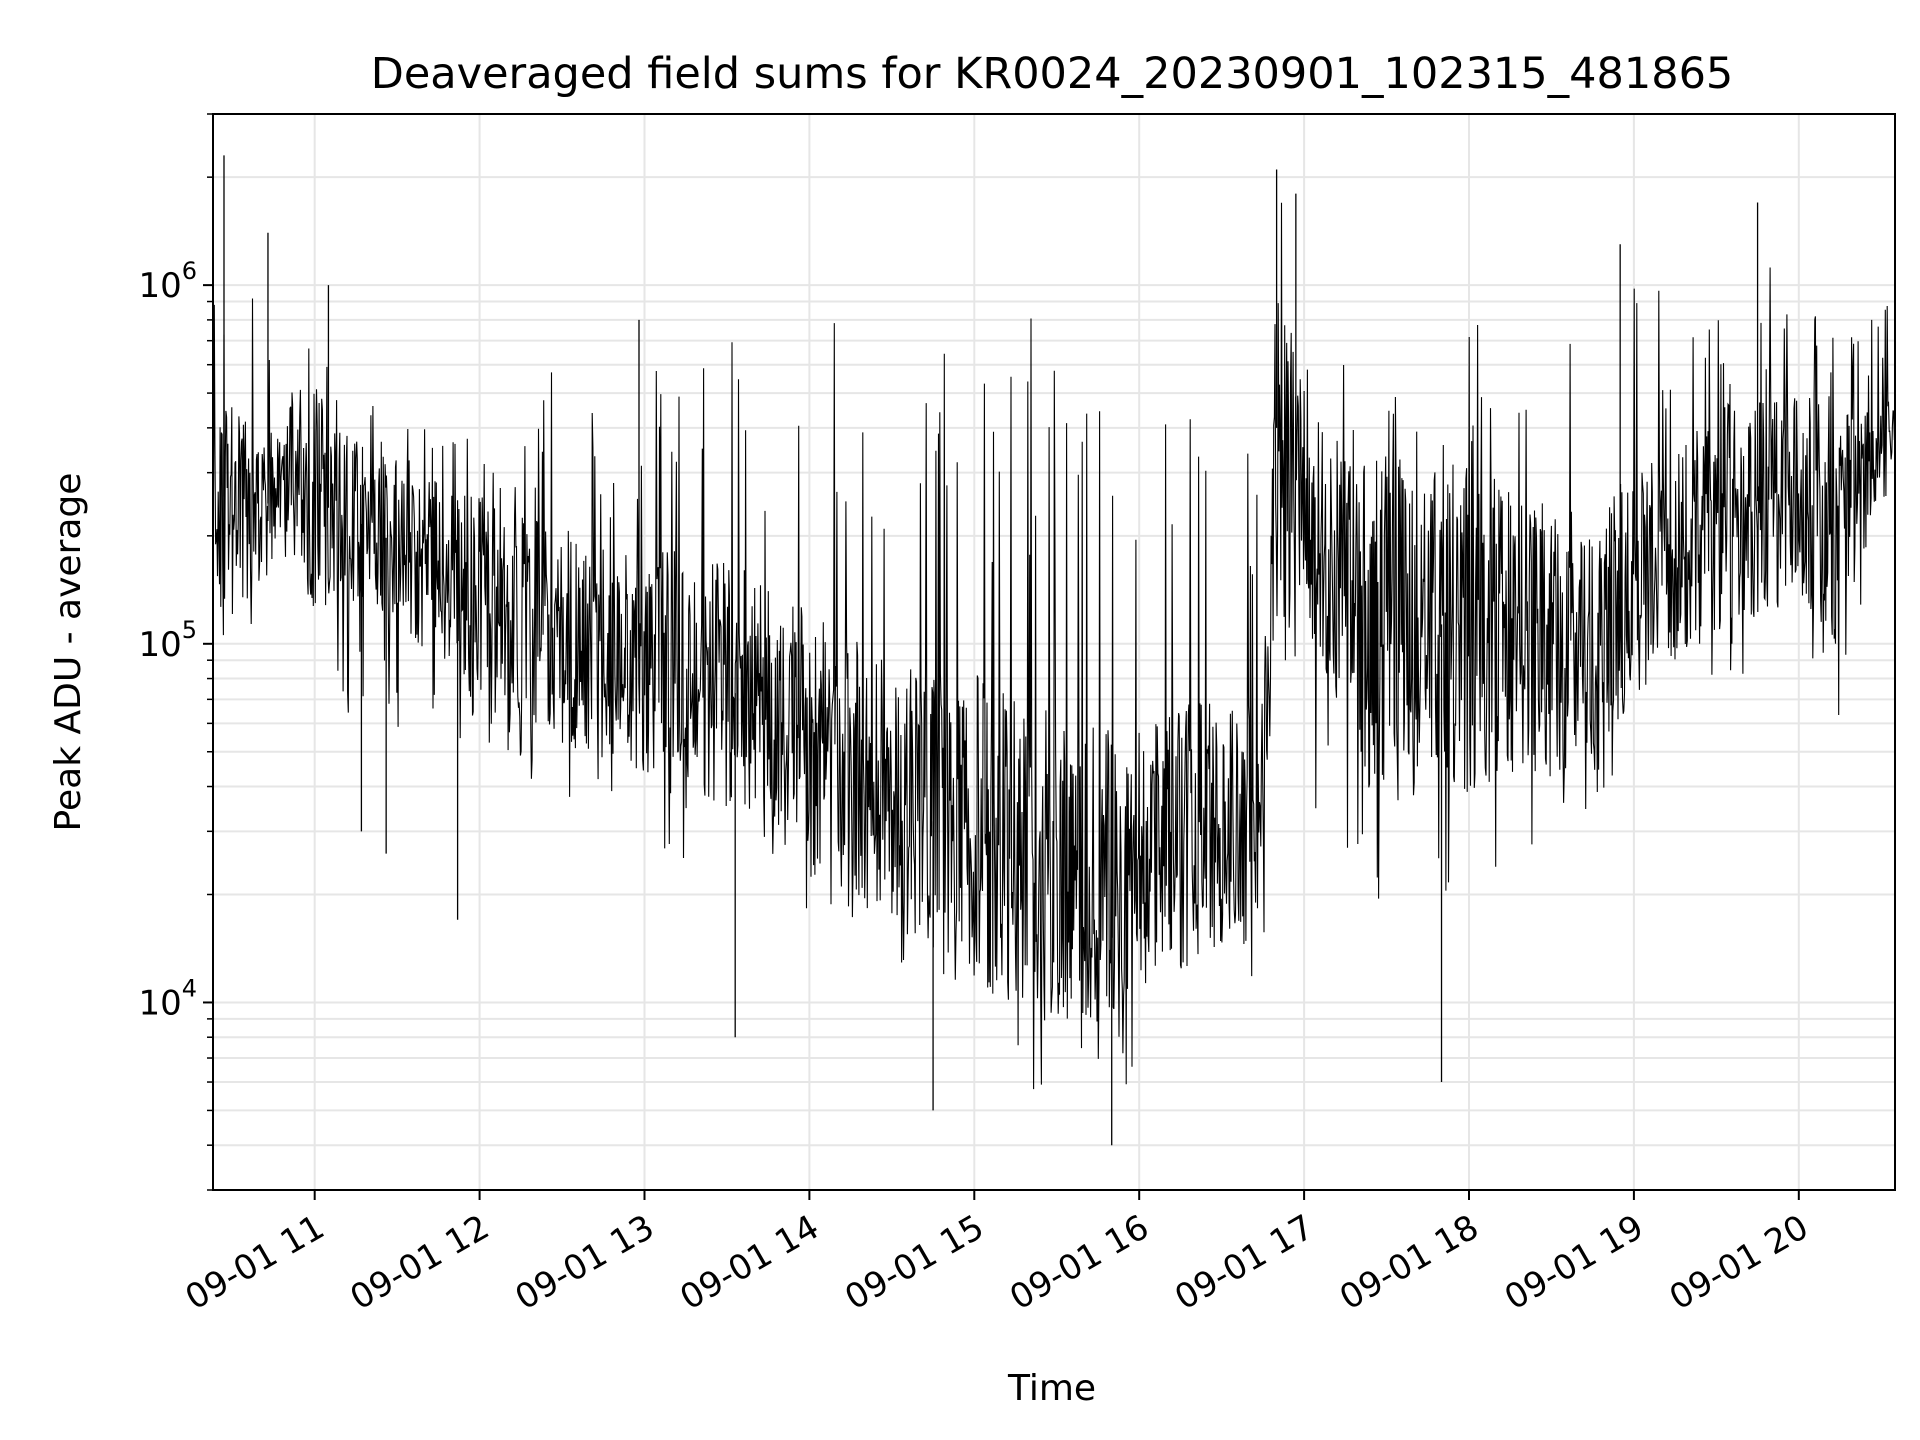  I want to click on x-axis-label: Time, so click(1051, 1388).